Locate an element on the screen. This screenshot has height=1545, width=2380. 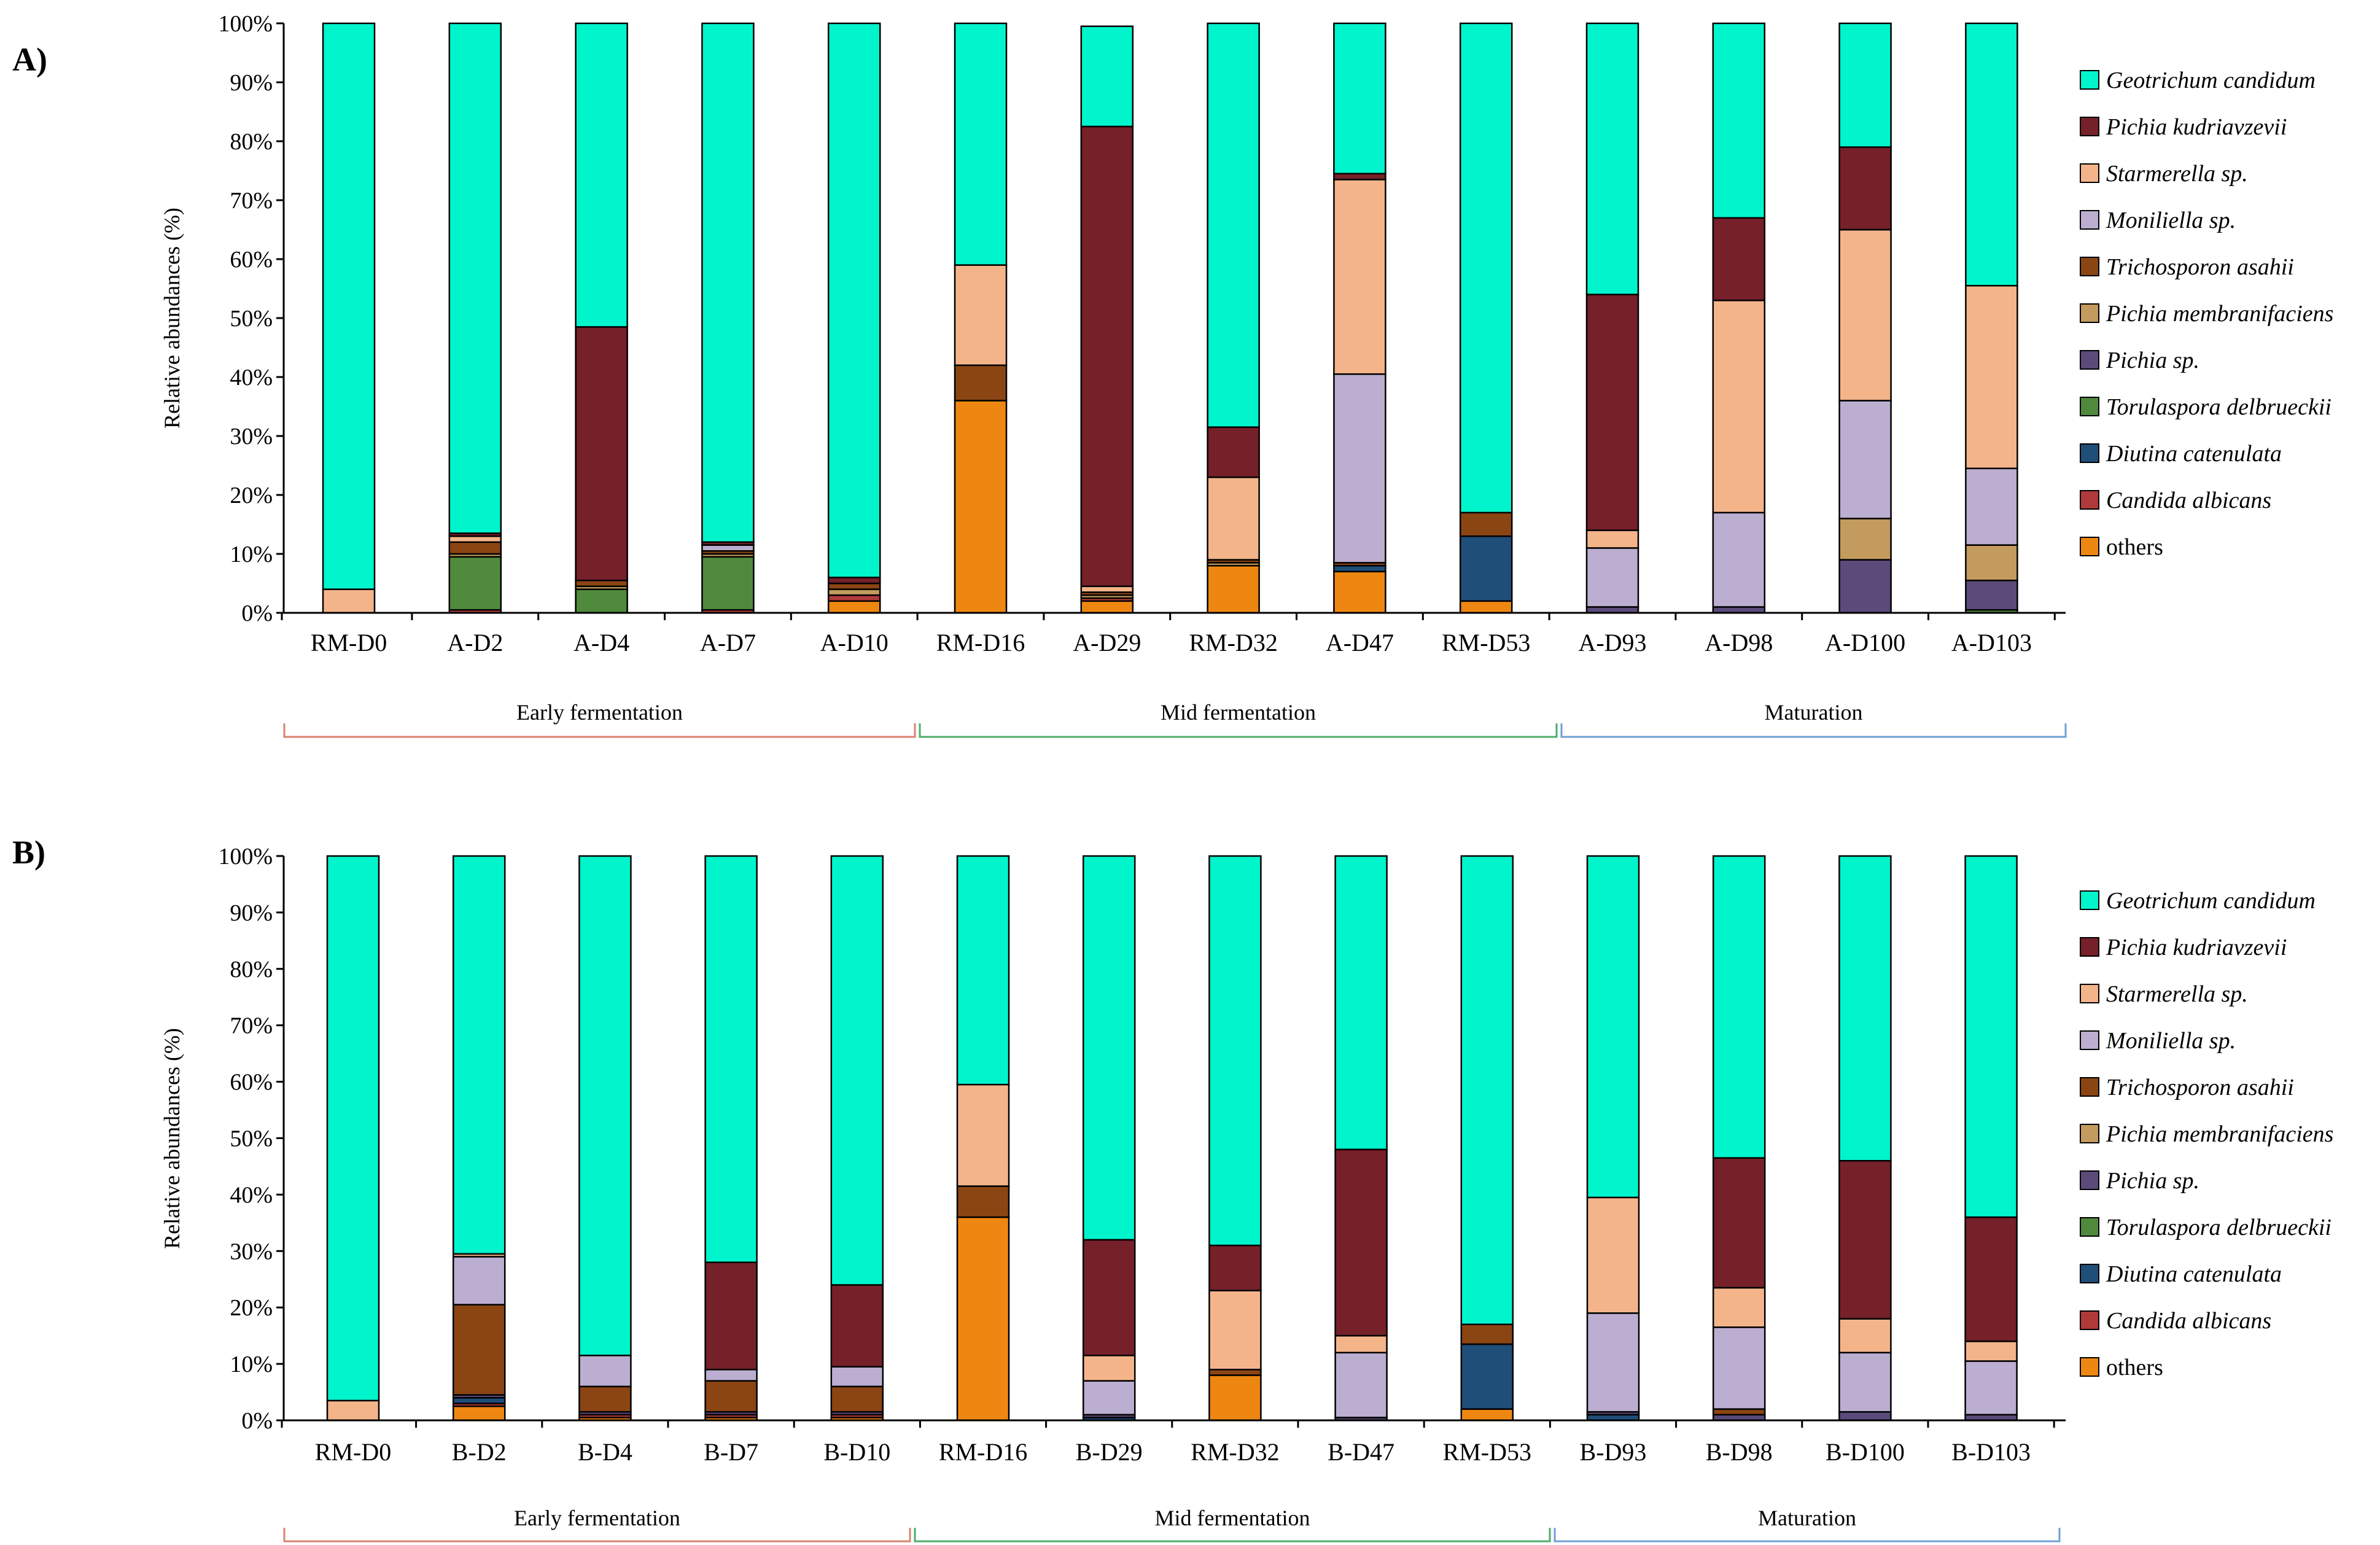
y-tick-label: 40% is located at coordinates (251, 1195).